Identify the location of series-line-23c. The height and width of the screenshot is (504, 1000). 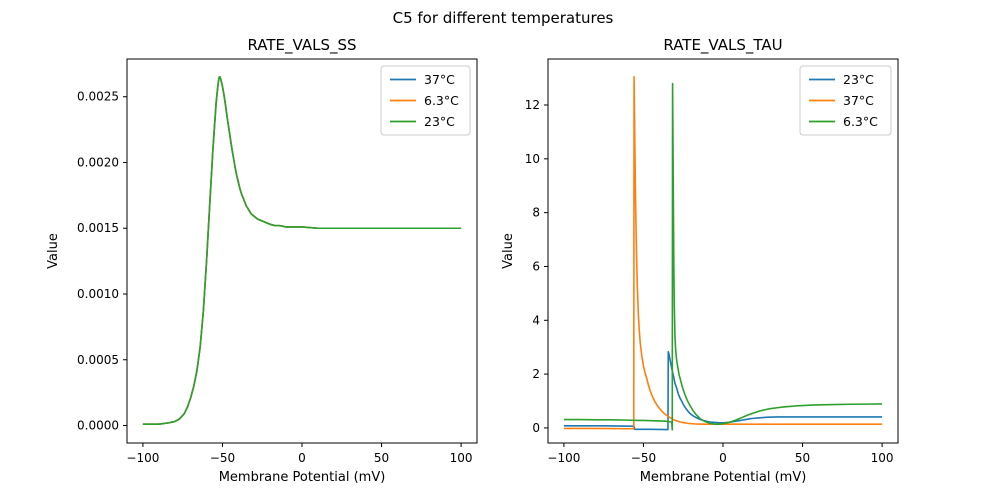
(723, 390).